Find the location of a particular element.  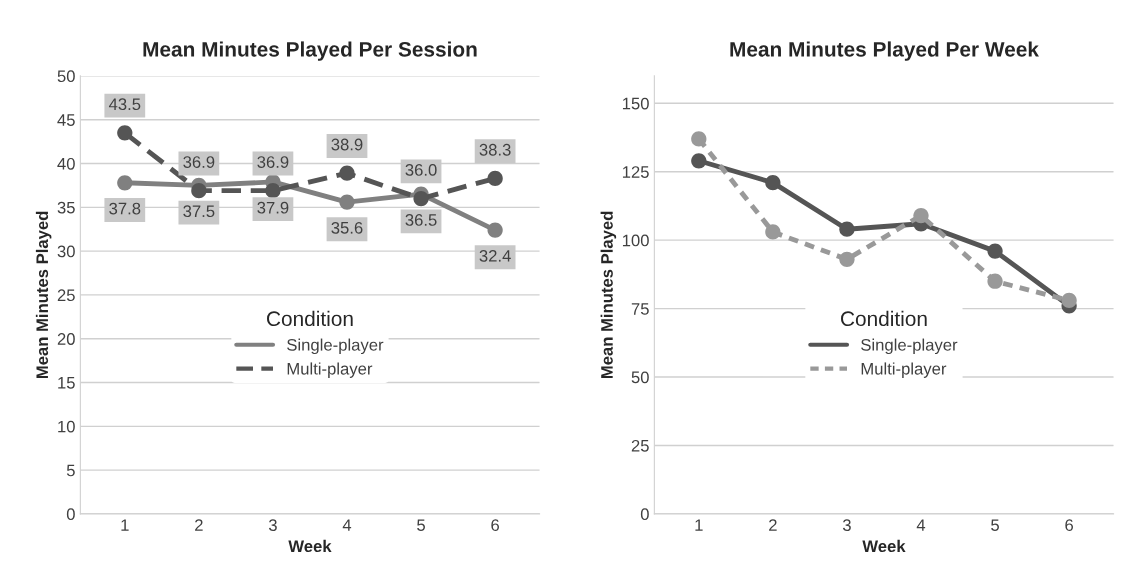

data-label: 38.9 is located at coordinates (347, 144).